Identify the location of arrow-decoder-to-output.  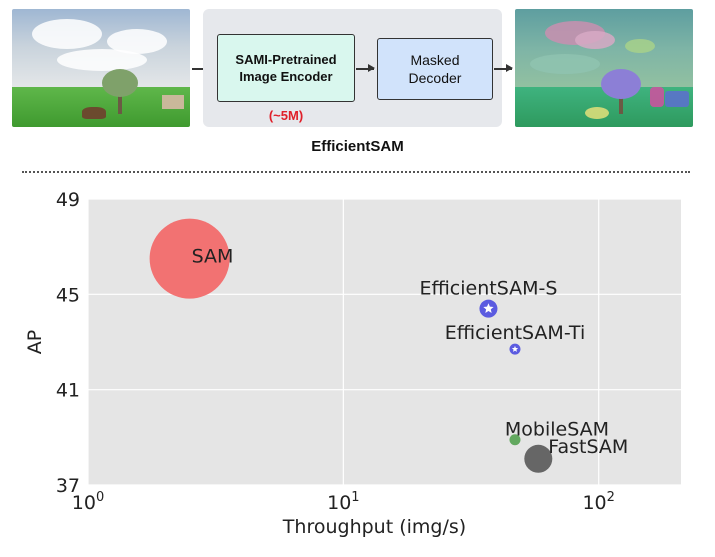
(503, 68).